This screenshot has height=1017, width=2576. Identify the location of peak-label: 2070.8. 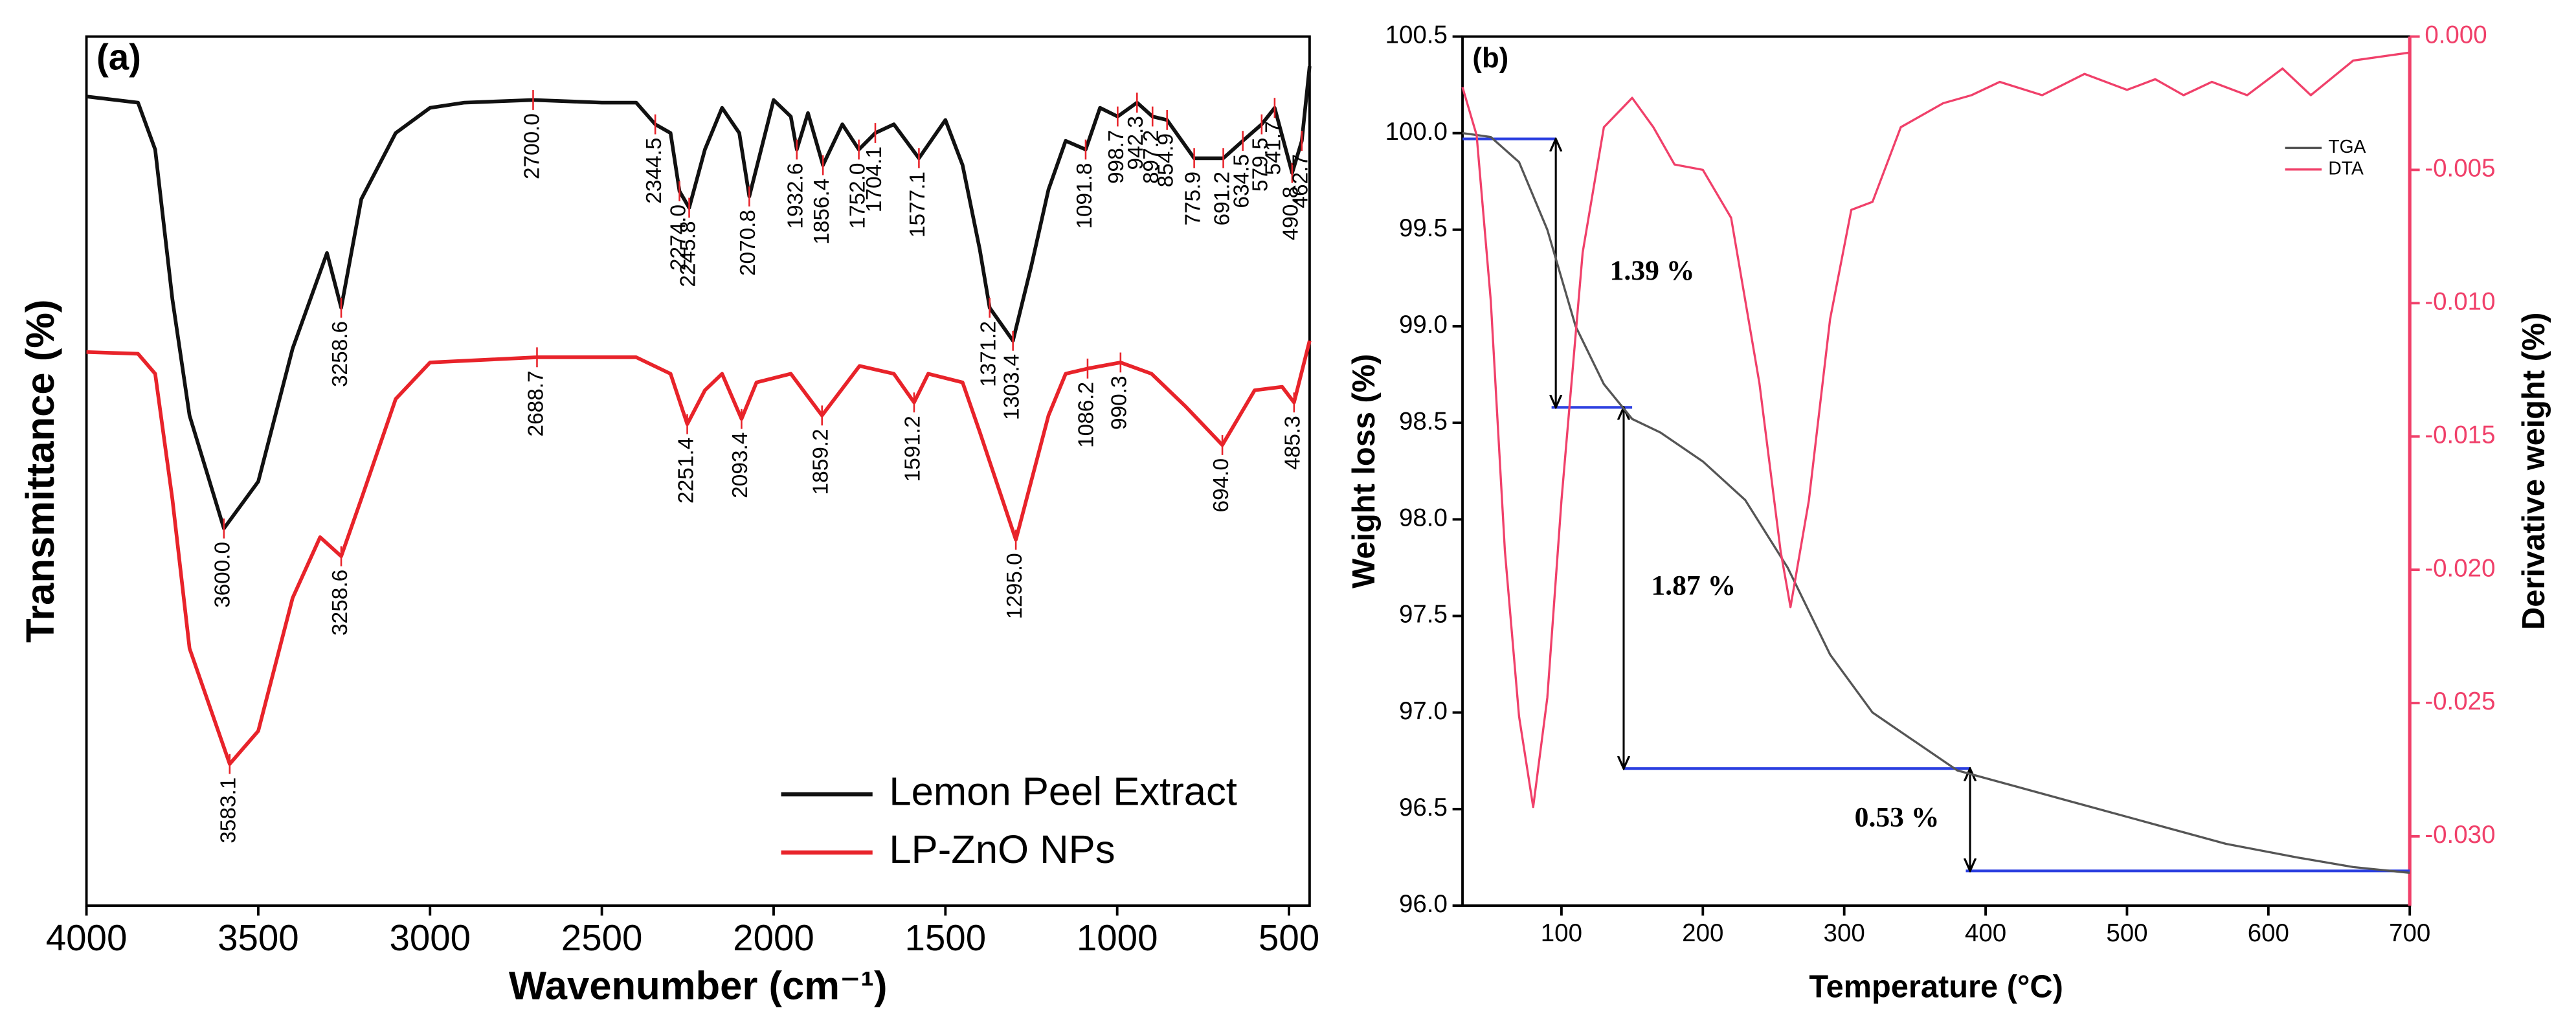
(748, 243).